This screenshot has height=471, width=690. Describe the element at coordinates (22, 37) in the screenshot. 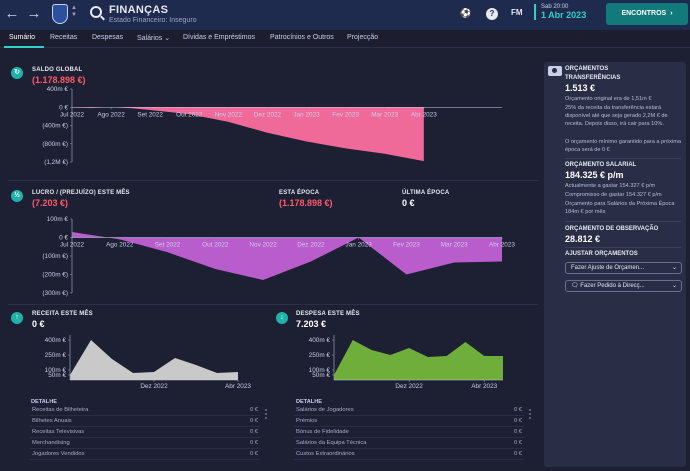

I see `tab-summary: Sumário` at that location.